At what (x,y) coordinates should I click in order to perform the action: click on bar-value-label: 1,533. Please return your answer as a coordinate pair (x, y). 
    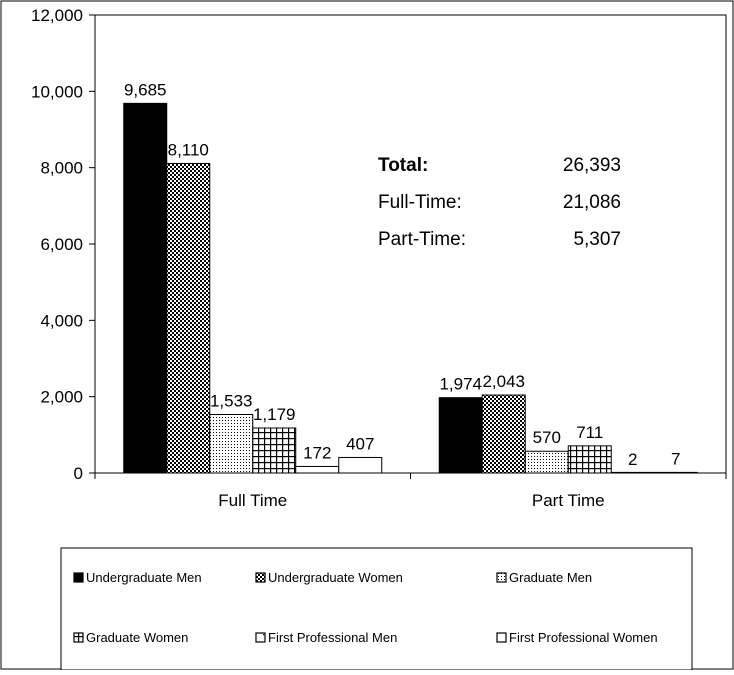
    Looking at the image, I should click on (231, 400).